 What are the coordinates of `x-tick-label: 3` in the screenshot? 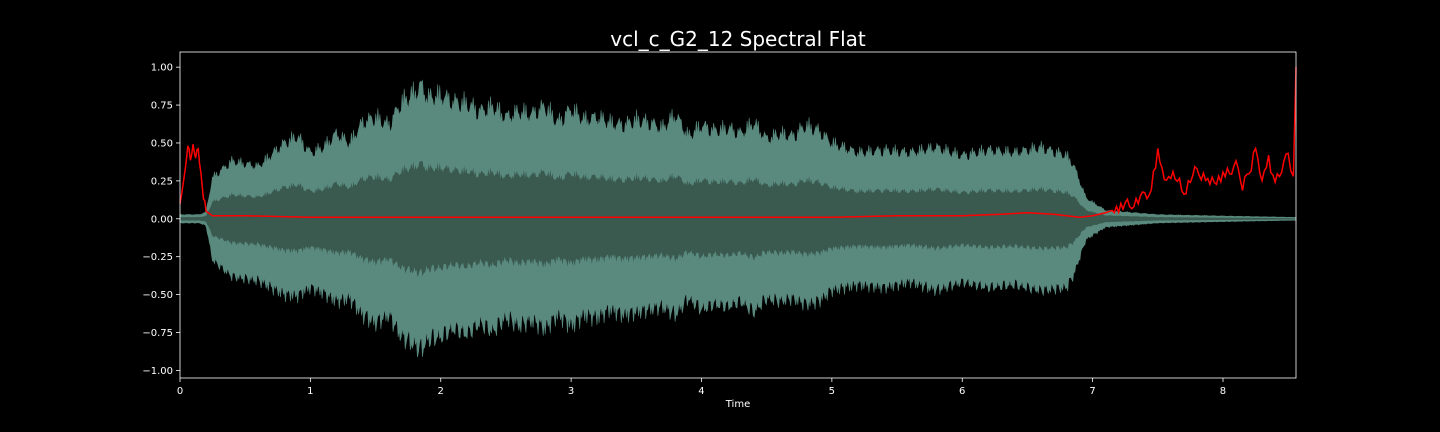 It's located at (571, 391).